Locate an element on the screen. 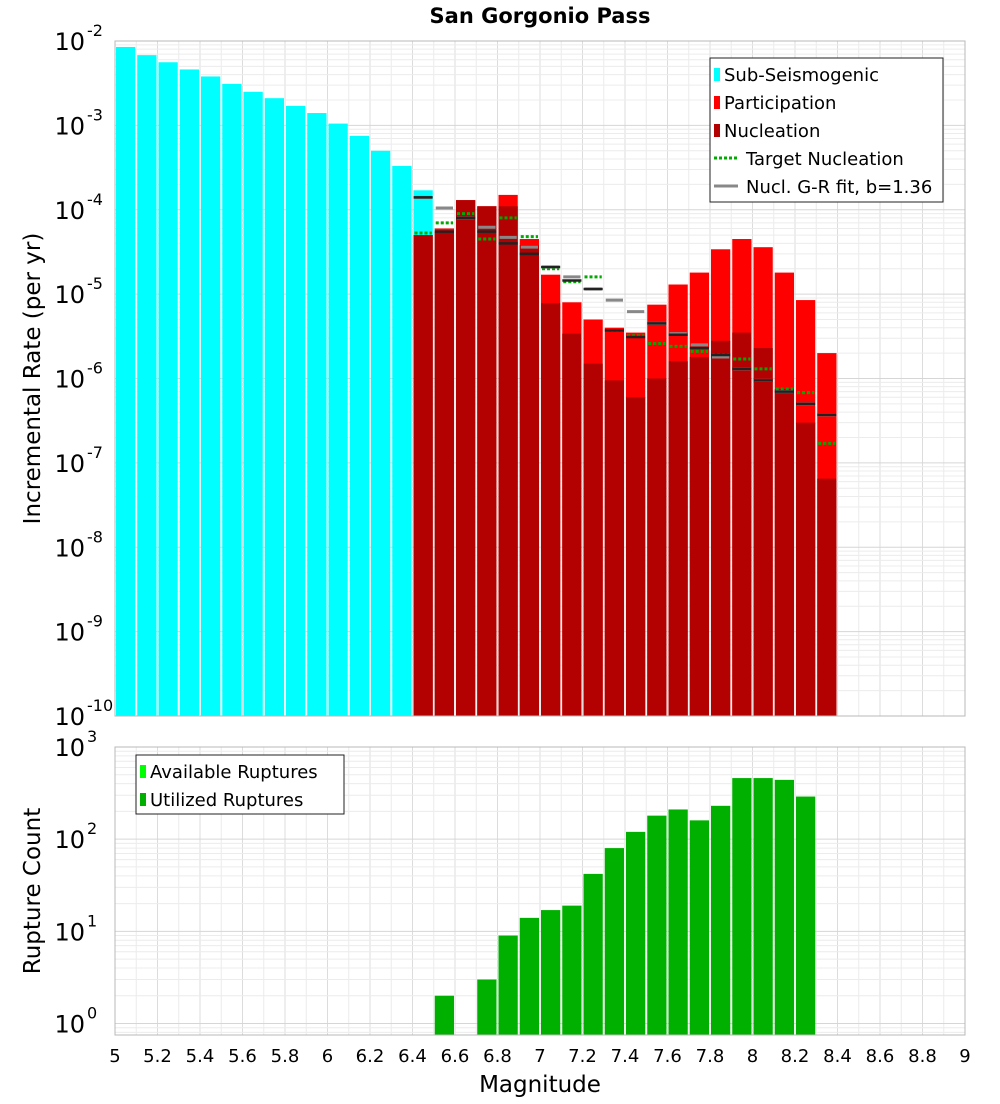  legend: Available Ruptures Utilized Ruptures is located at coordinates (240, 784).